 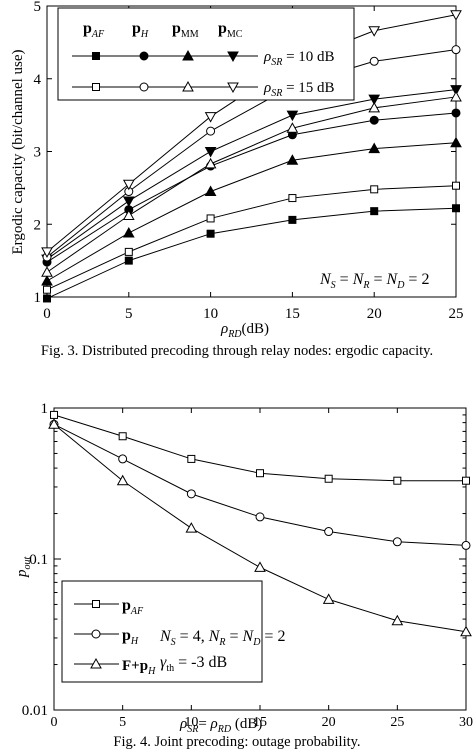 I want to click on fig4-y-tick-label: 0.1, so click(x=38, y=560).